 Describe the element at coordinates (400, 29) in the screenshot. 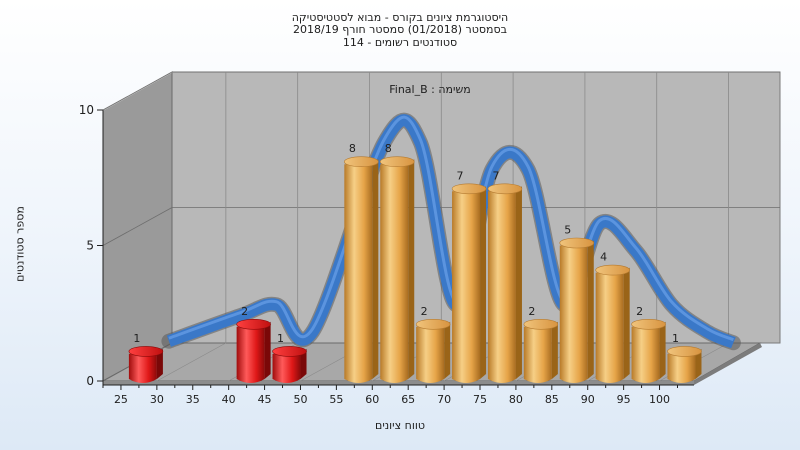

I see `chart-title-line-2: בסמסטר (01/2018) סמסטר חורף 2018/19` at that location.